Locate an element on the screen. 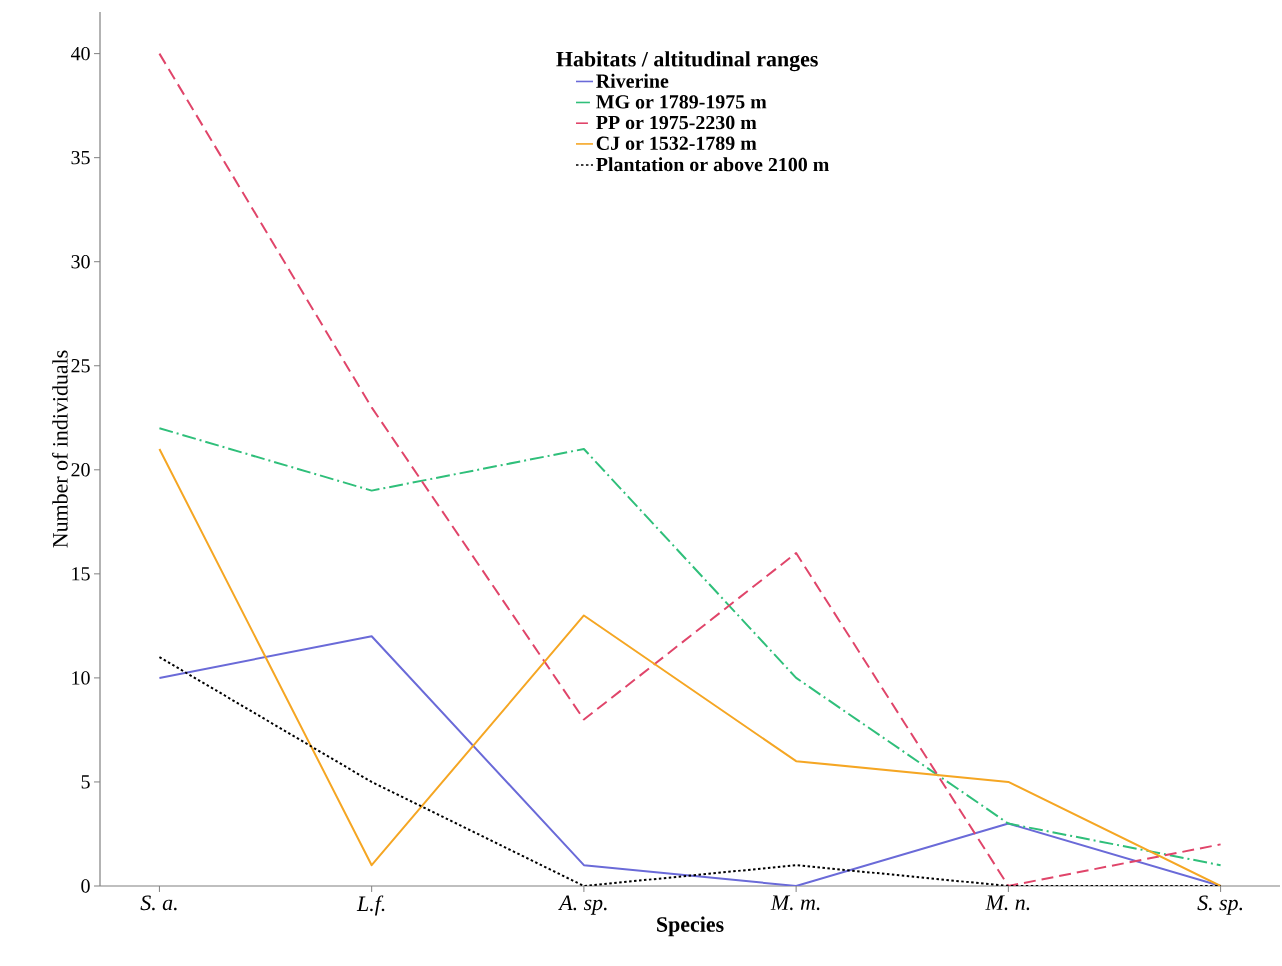  y-tick-label: 0 is located at coordinates (85, 886).